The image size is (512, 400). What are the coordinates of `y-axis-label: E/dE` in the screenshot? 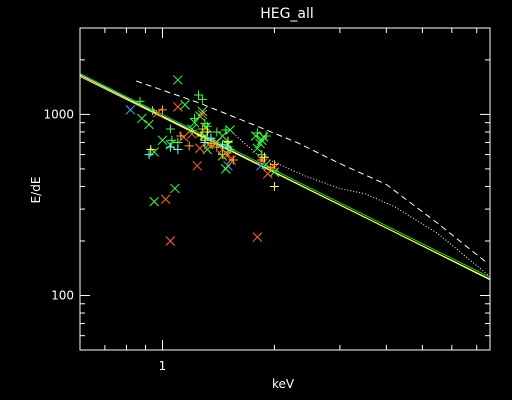 It's located at (36, 190).